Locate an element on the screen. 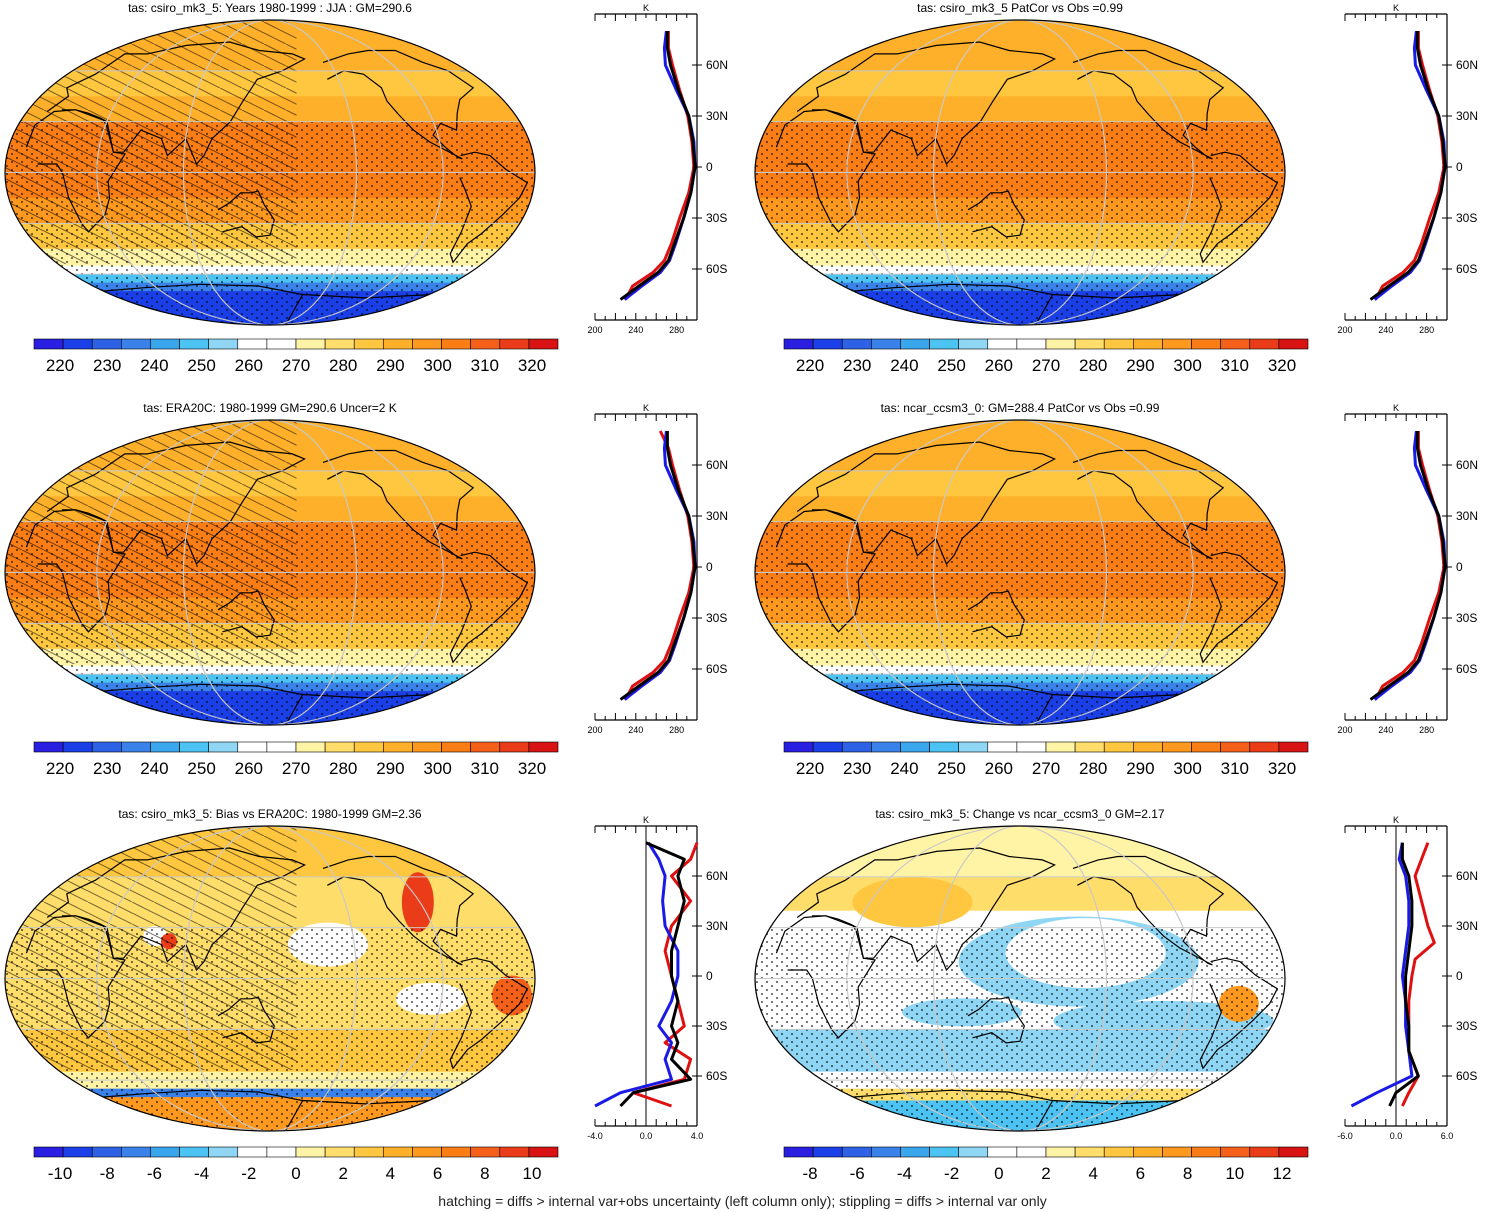  colorbar-label: 290 is located at coordinates (390, 768).